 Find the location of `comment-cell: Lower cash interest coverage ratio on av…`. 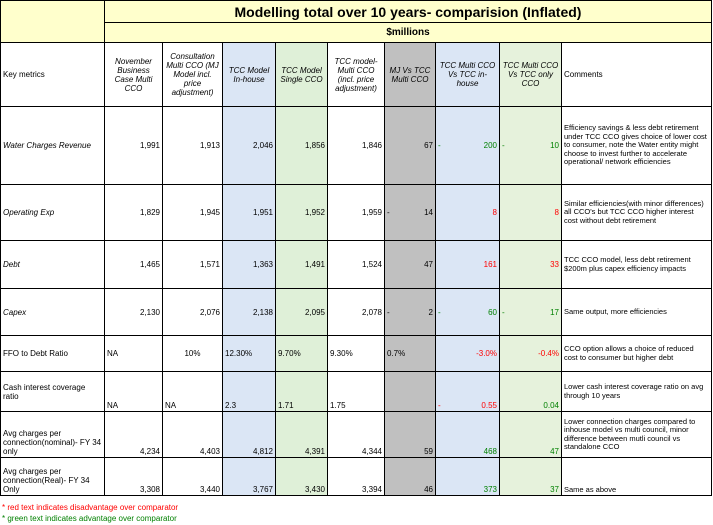

comment-cell: Lower cash interest coverage ratio on av… is located at coordinates (636, 391).